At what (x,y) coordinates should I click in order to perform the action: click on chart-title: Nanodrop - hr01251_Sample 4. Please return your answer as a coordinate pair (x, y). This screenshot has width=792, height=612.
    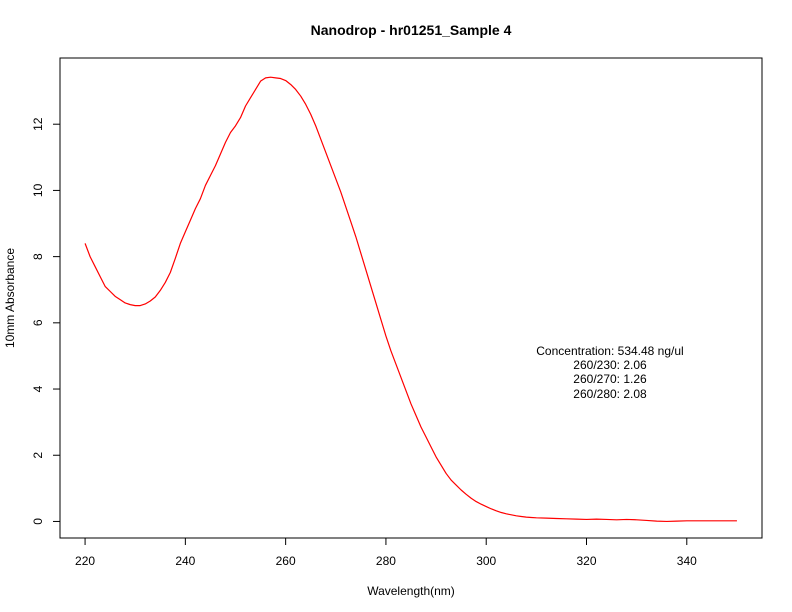
    Looking at the image, I should click on (411, 30).